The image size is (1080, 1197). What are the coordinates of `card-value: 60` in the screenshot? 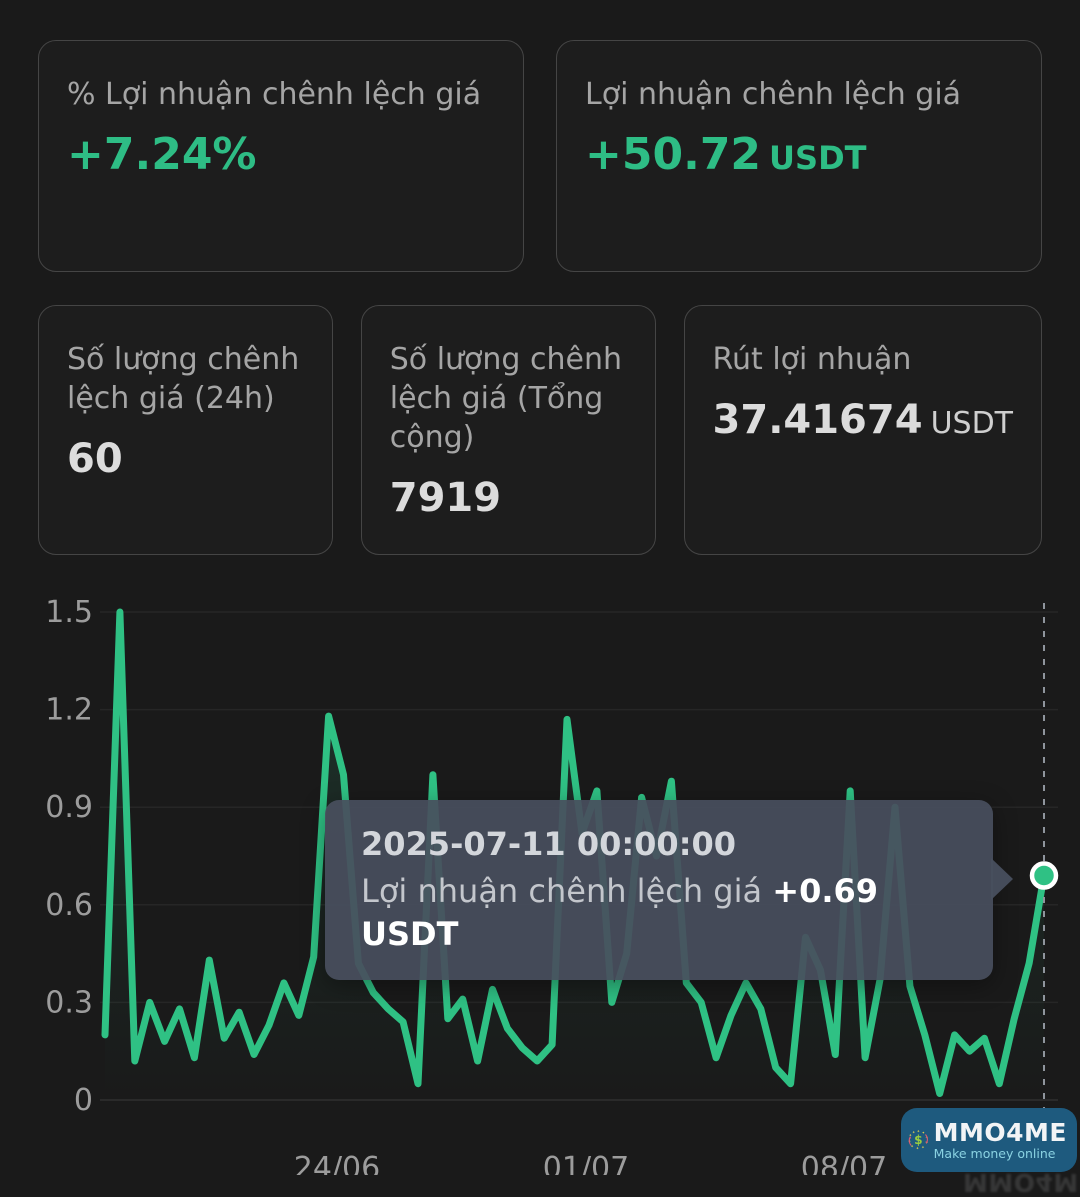 It's located at (95, 459).